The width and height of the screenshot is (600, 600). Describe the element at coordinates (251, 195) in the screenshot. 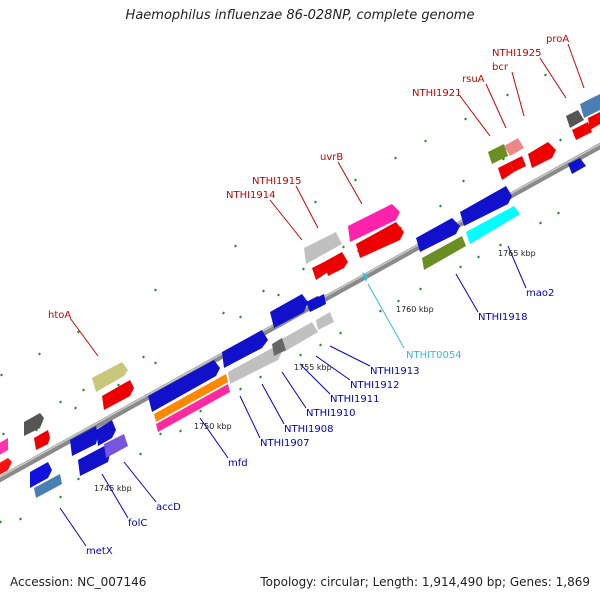

I see `gene-label-NTHI1914: NTHI1914` at that location.